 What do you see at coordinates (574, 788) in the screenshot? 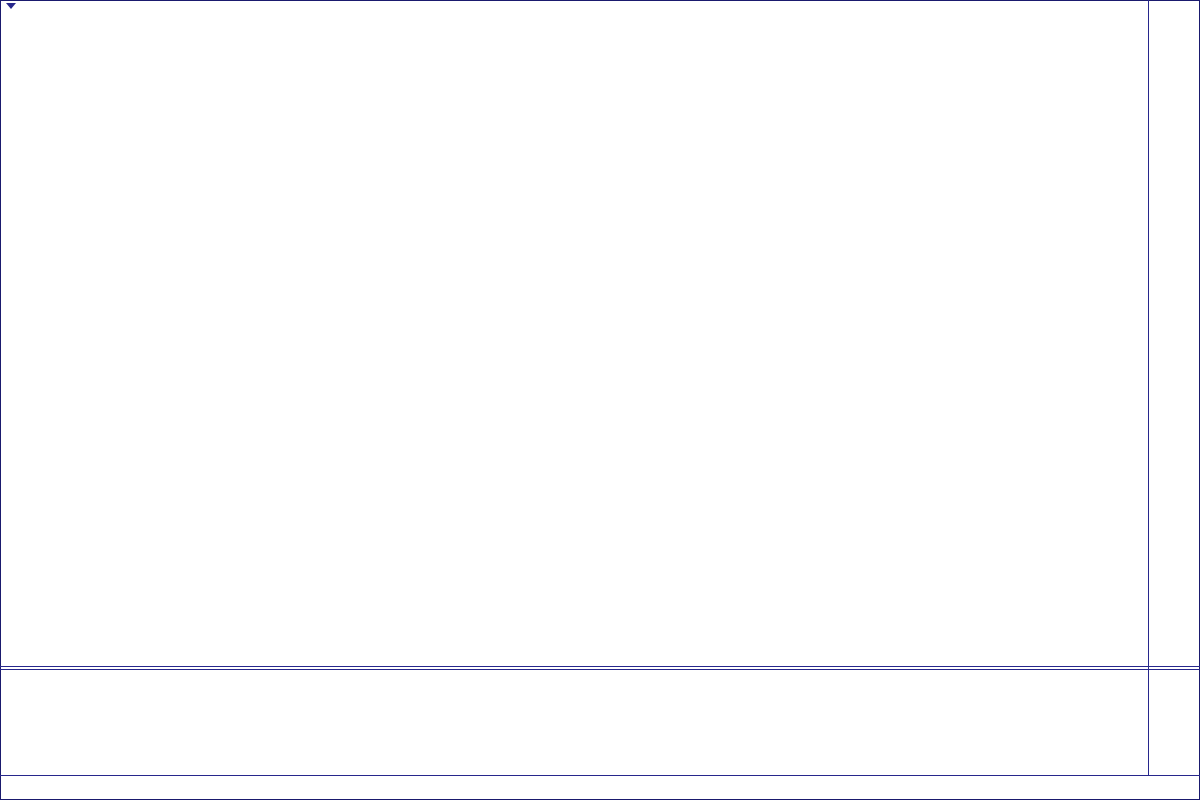
I see `time-axis` at bounding box center [574, 788].